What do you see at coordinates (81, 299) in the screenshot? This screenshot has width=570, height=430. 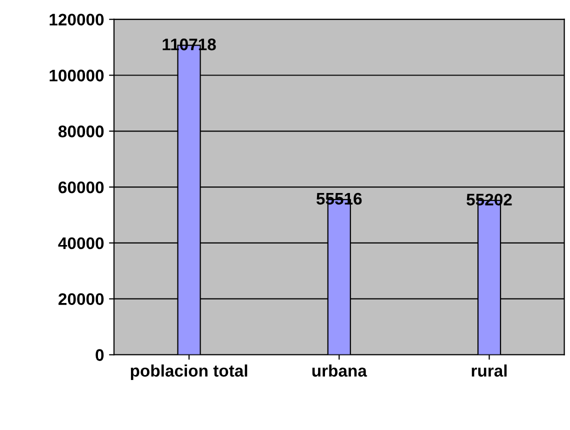 I see `y-tick-label: 20000` at bounding box center [81, 299].